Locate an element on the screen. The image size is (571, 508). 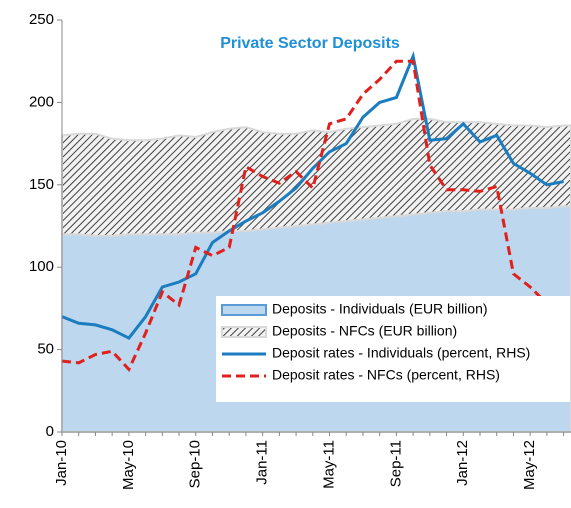
y-tick-label: 200 is located at coordinates (41, 101).